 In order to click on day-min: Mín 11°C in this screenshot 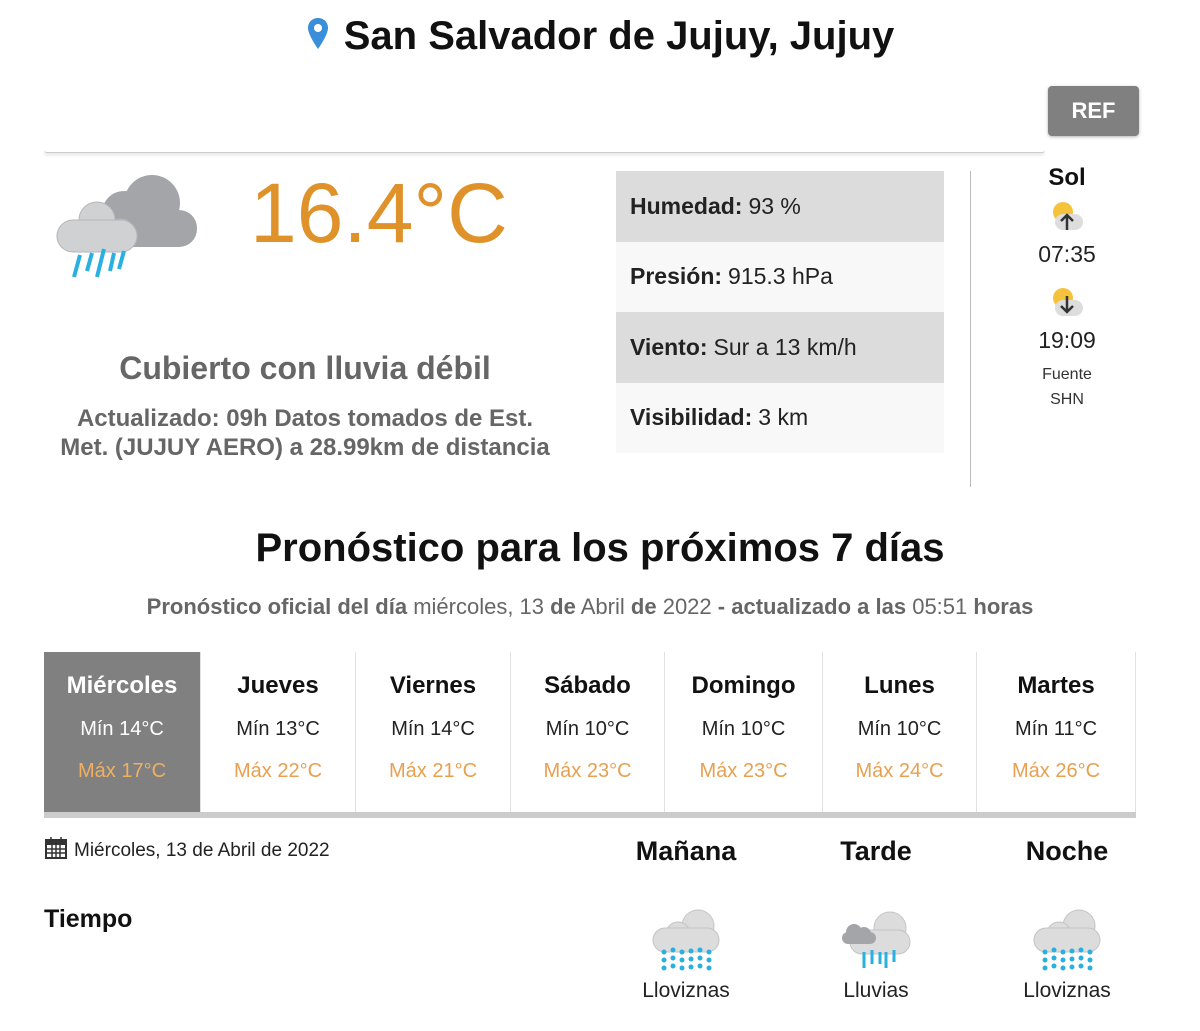, I will do `click(1056, 729)`.